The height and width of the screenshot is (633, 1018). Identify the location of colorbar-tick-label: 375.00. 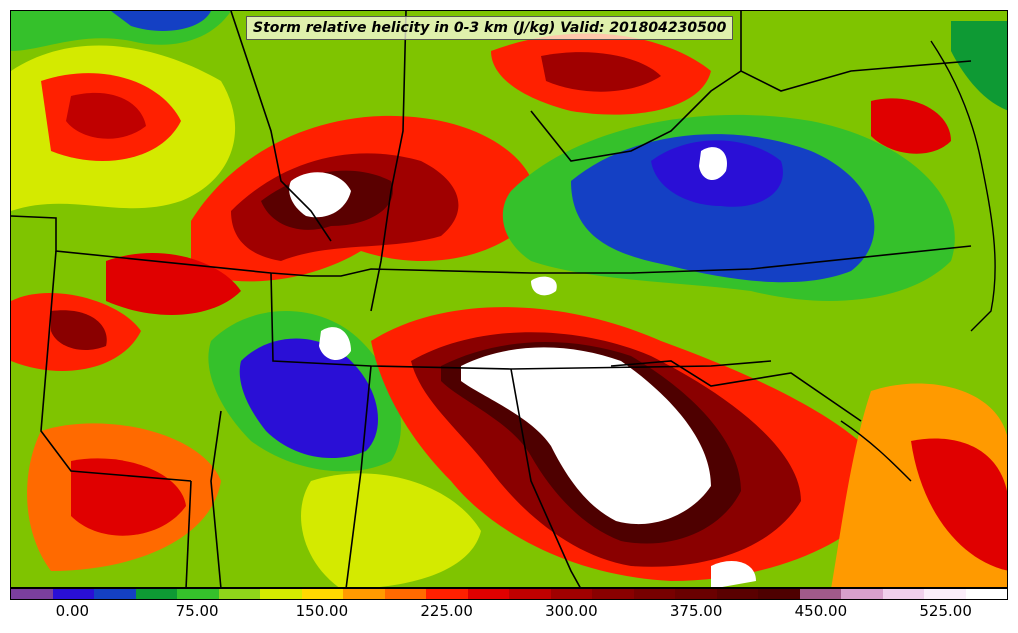
(696, 611).